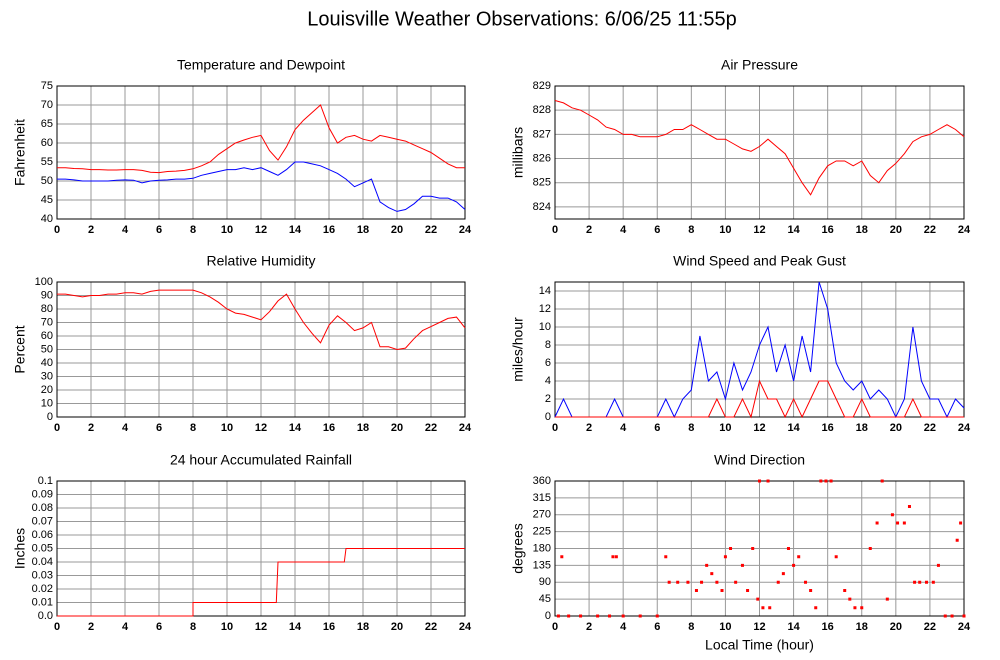 This screenshot has height=660, width=1000. I want to click on x-tick-label: 12, so click(261, 230).